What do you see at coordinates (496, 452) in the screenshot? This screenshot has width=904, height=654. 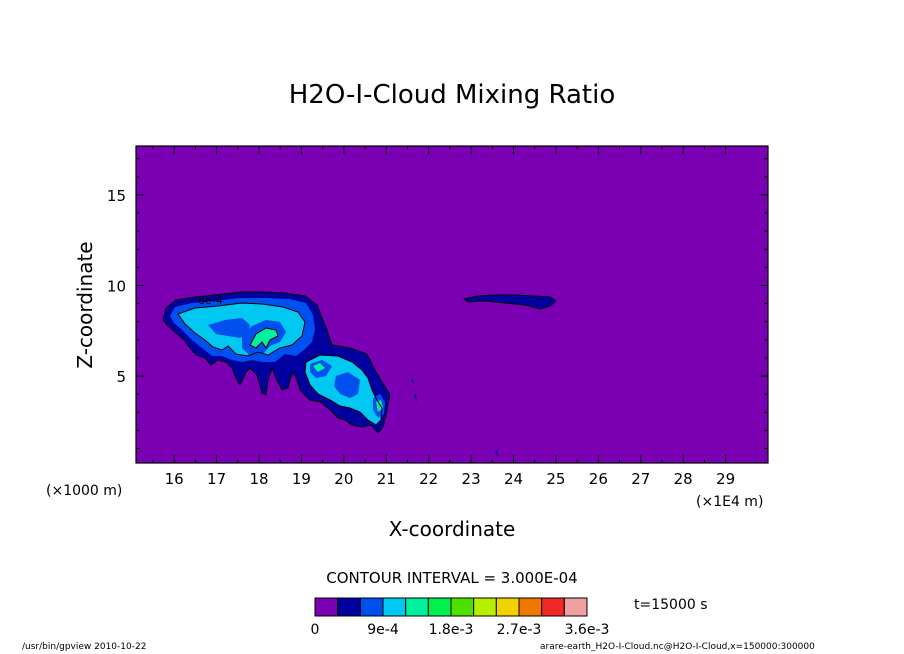 I see `contour-level1-dot-c` at bounding box center [496, 452].